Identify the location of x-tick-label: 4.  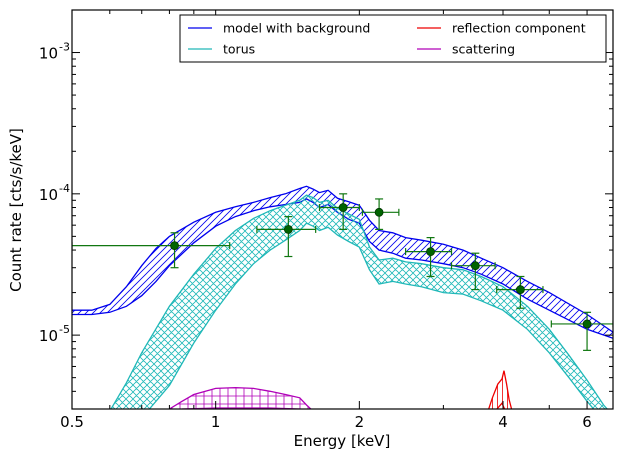
(503, 422).